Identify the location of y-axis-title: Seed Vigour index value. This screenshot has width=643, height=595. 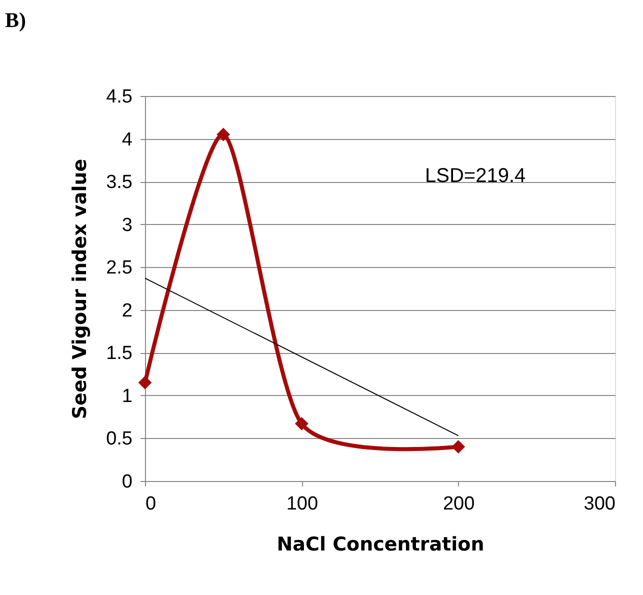
(80, 289).